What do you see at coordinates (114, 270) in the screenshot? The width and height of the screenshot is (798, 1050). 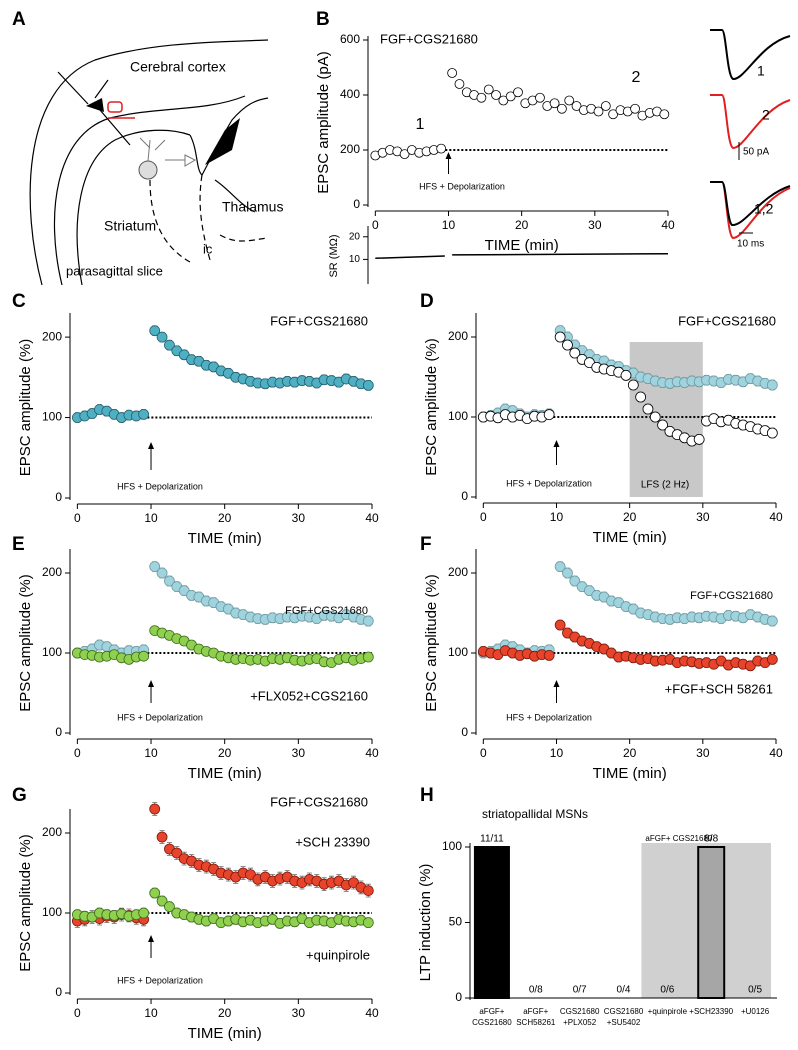 I see `diagram-label: parasagittal slice` at bounding box center [114, 270].